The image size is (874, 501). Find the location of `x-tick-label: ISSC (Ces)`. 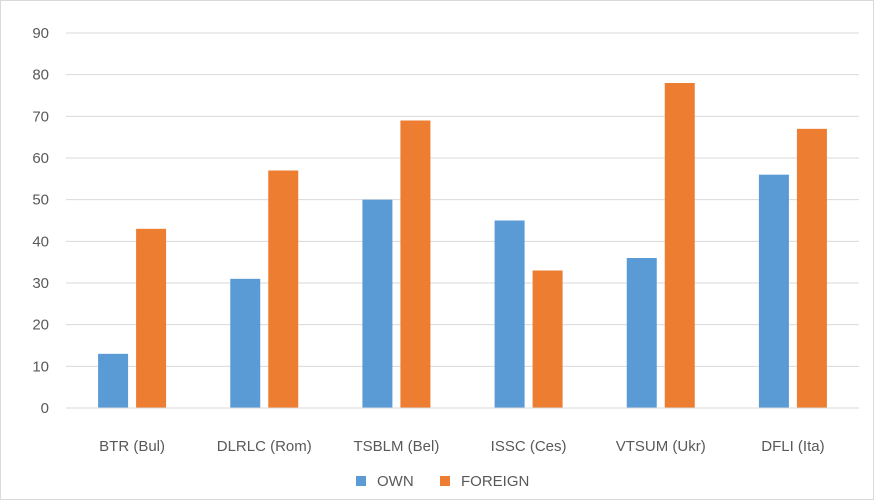

x-tick-label: ISSC (Ces) is located at coordinates (529, 446).